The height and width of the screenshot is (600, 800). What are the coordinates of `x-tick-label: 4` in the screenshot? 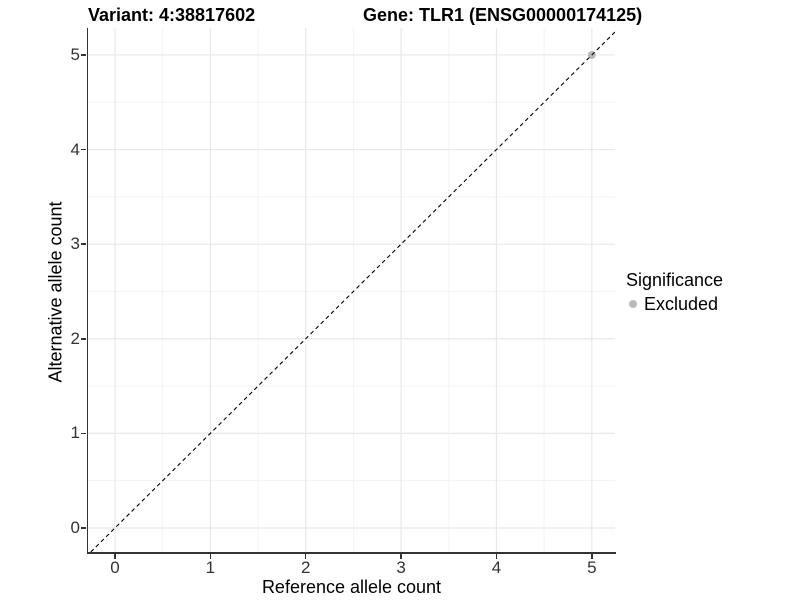 It's located at (496, 567).